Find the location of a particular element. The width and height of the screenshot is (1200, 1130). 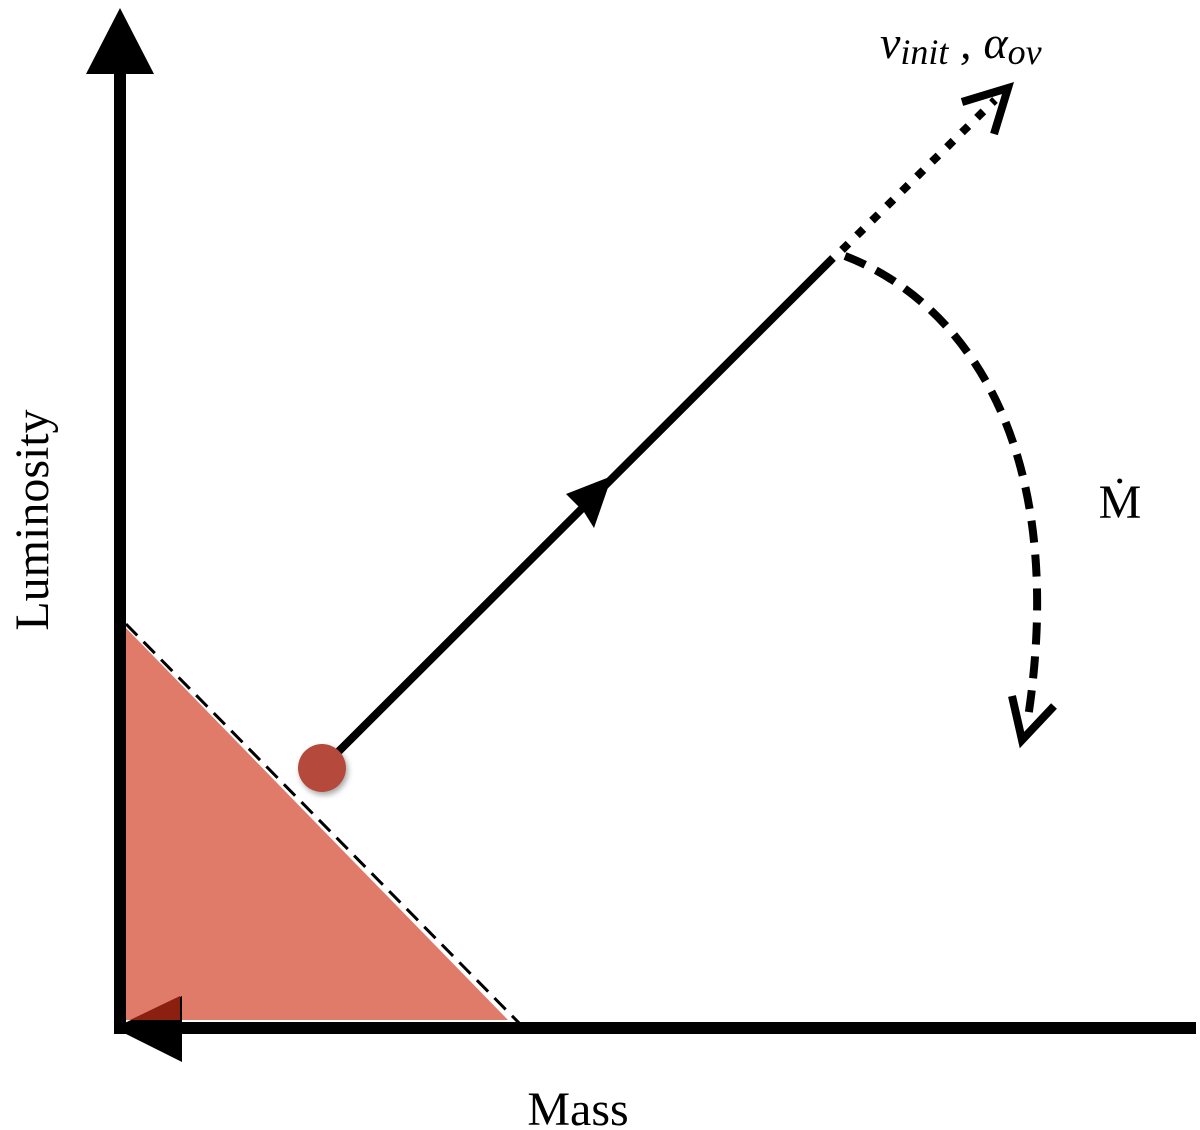

track-arrowhead is located at coordinates (589, 502).